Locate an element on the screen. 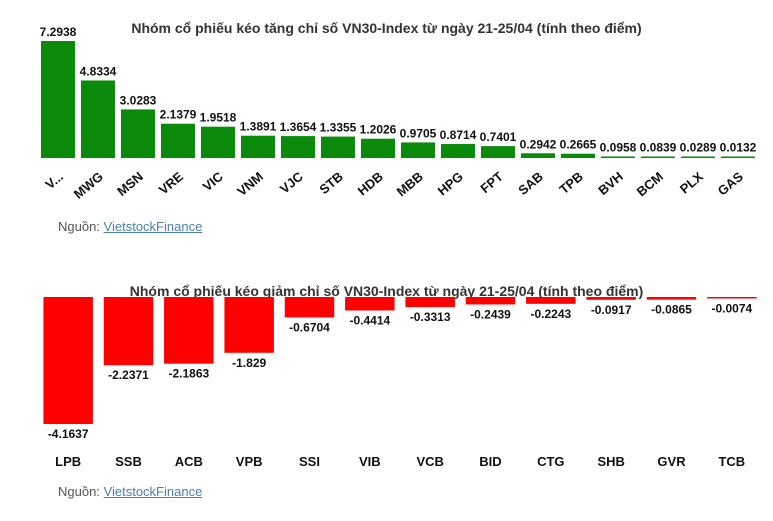  bar-acb is located at coordinates (189, 330).